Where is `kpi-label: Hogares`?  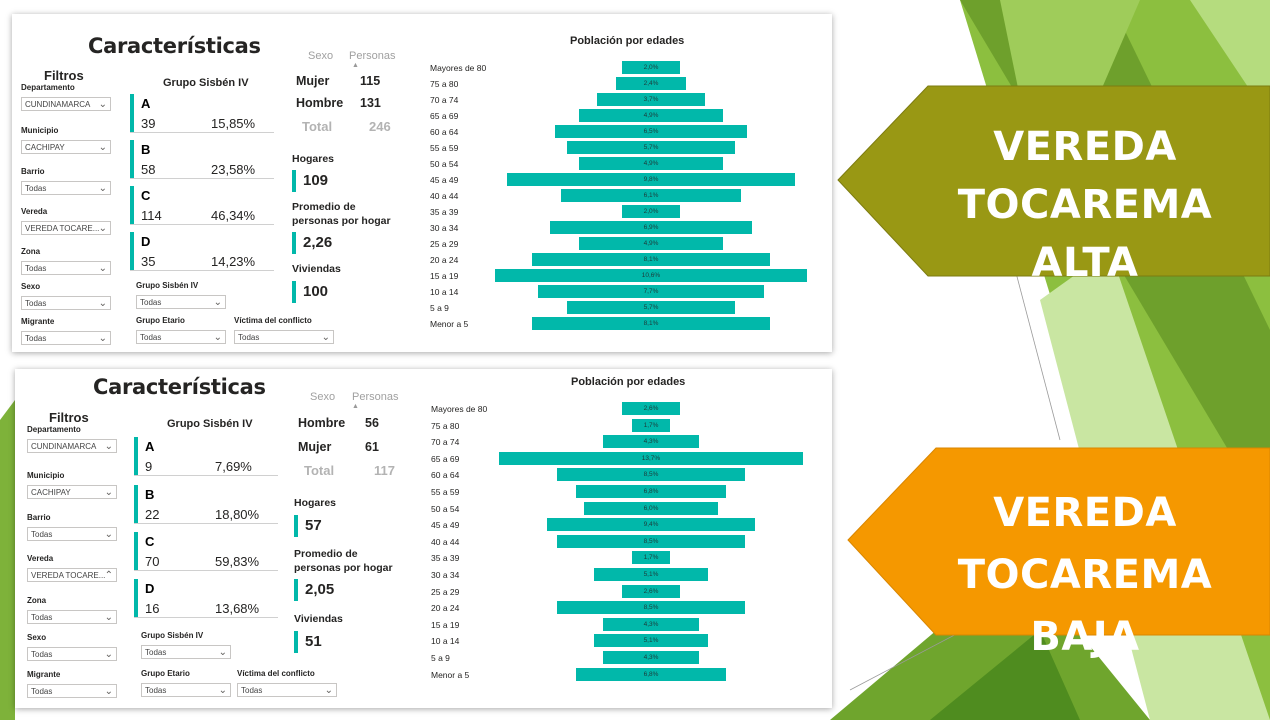 kpi-label: Hogares is located at coordinates (315, 503).